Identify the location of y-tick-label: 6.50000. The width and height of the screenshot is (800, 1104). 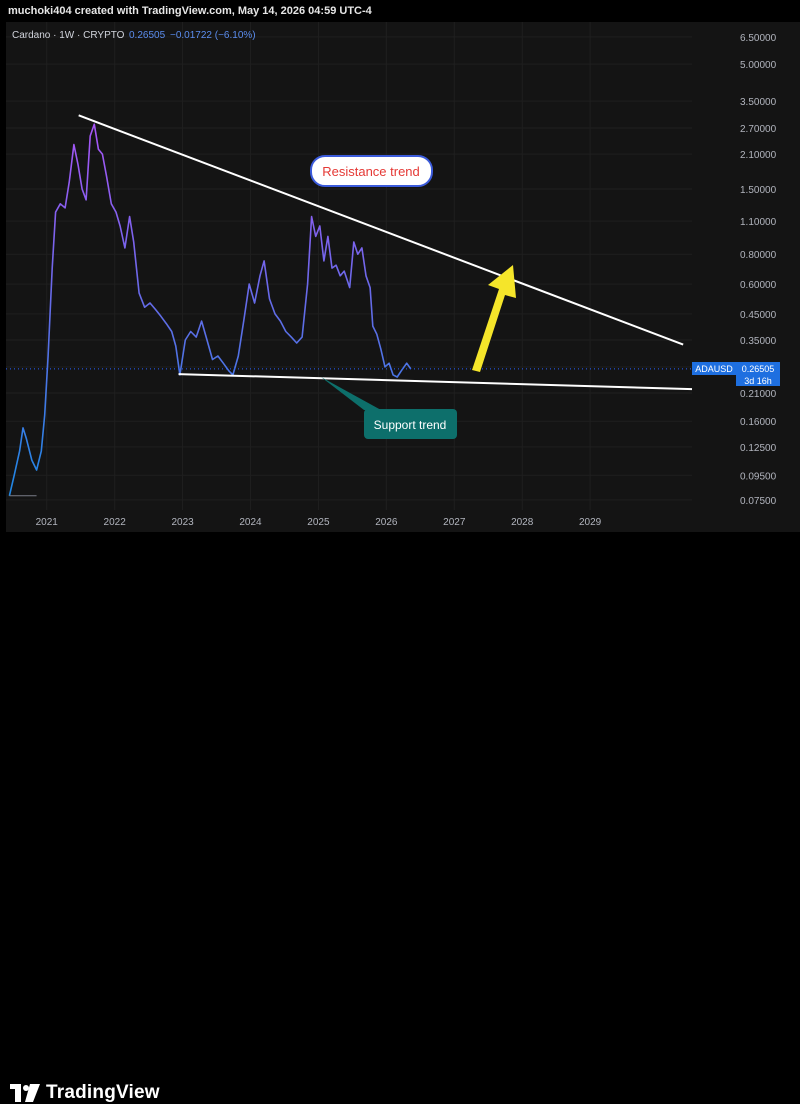
(758, 38).